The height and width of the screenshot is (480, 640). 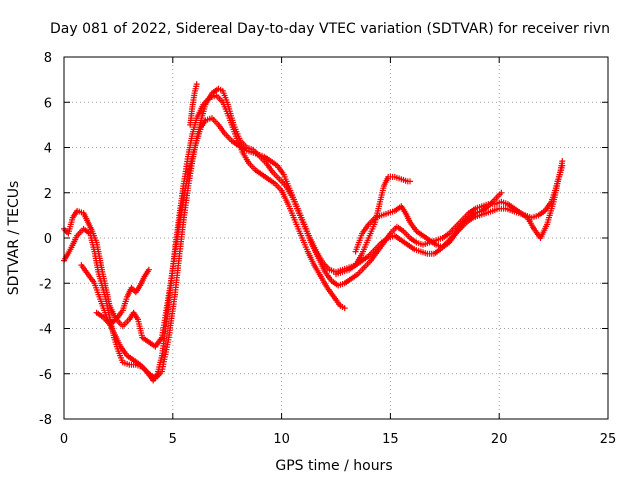 I want to click on x-tick-label: 20, so click(x=499, y=439).